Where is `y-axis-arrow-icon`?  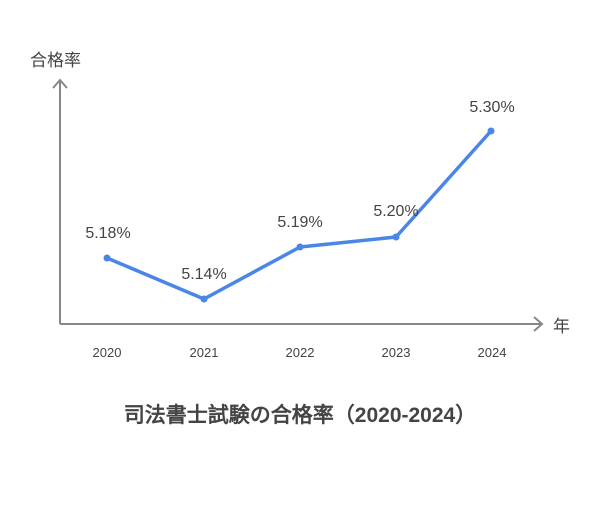 y-axis-arrow-icon is located at coordinates (60, 83).